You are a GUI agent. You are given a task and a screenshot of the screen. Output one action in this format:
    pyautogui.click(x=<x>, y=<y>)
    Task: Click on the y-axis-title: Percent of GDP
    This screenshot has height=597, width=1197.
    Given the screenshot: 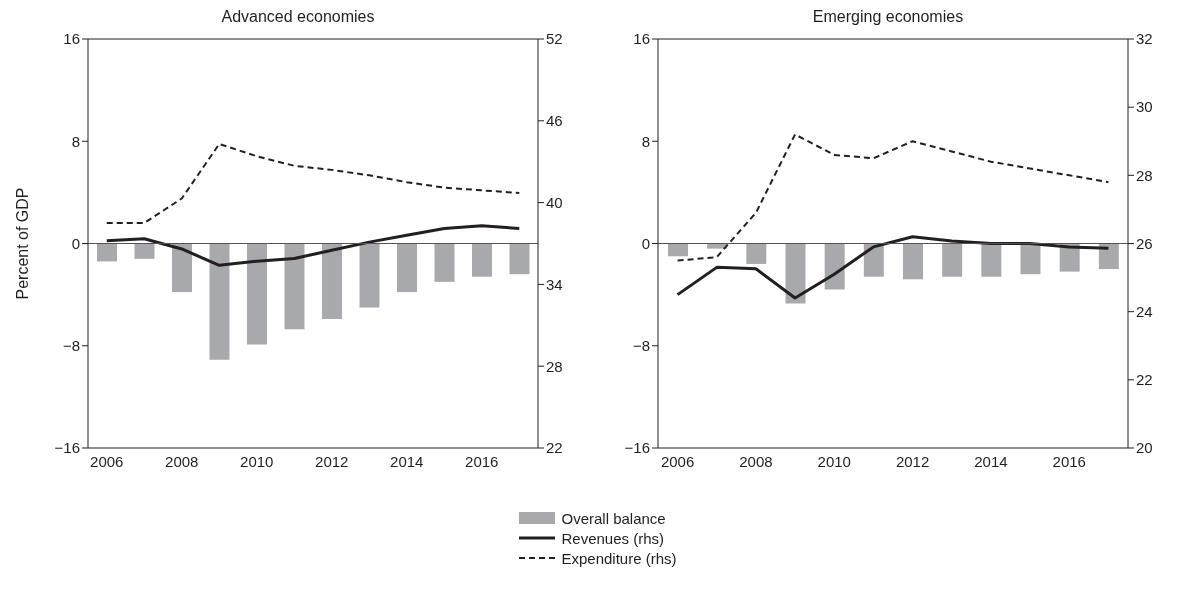 What is the action you would take?
    pyautogui.click(x=22, y=243)
    